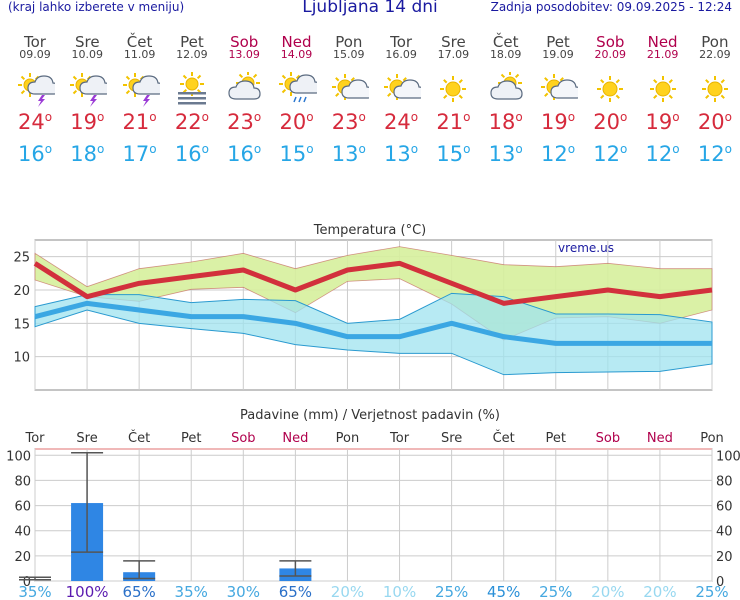 The height and width of the screenshot is (600, 740). What do you see at coordinates (662, 54) in the screenshot?
I see `day-date: 21.09` at bounding box center [662, 54].